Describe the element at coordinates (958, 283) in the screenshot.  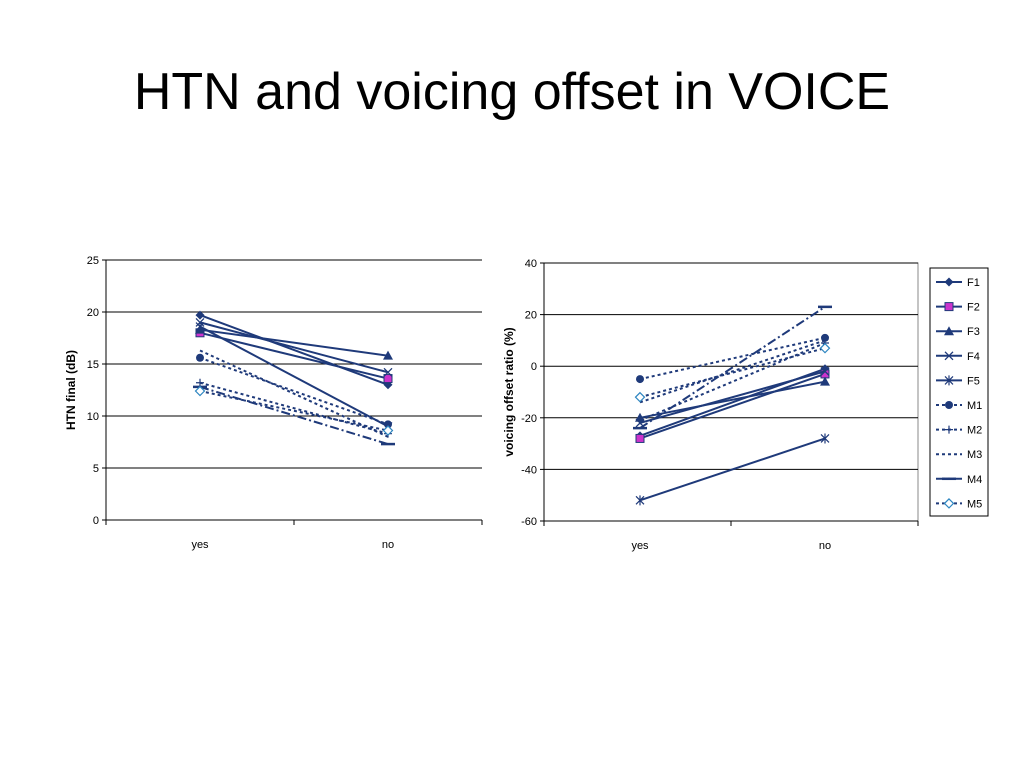
I see `legend-item: F1` at that location.